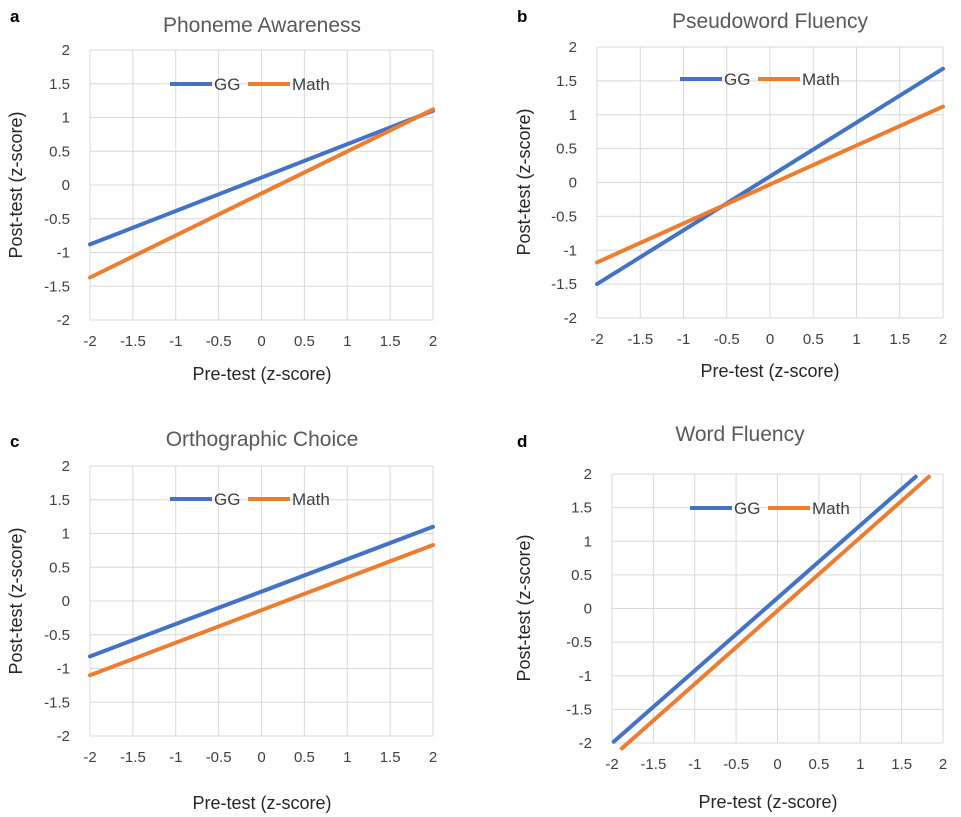 The height and width of the screenshot is (817, 961). What do you see at coordinates (522, 441) in the screenshot?
I see `panel-letter: d` at bounding box center [522, 441].